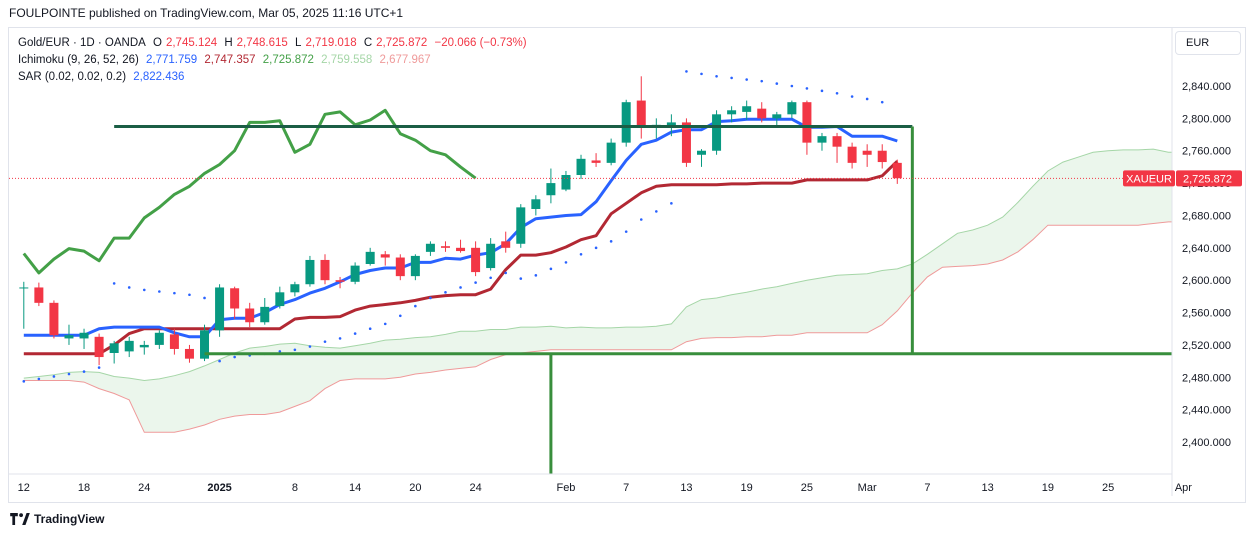 Image resolution: width=1257 pixels, height=537 pixels. I want to click on time-tick-label: 2025, so click(219, 488).